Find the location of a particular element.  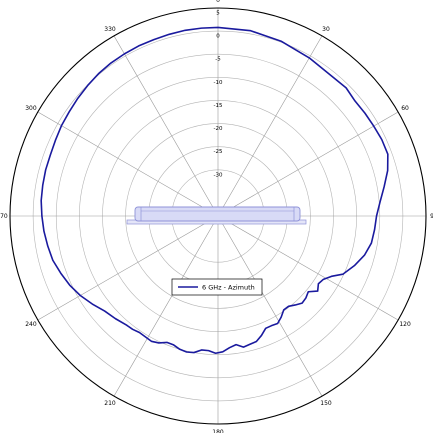

angle-tick-label: 60 is located at coordinates (405, 108).